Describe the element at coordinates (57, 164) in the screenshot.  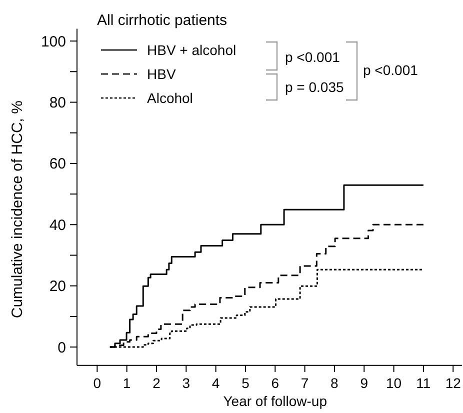
I see `y-tick-label: 60` at that location.